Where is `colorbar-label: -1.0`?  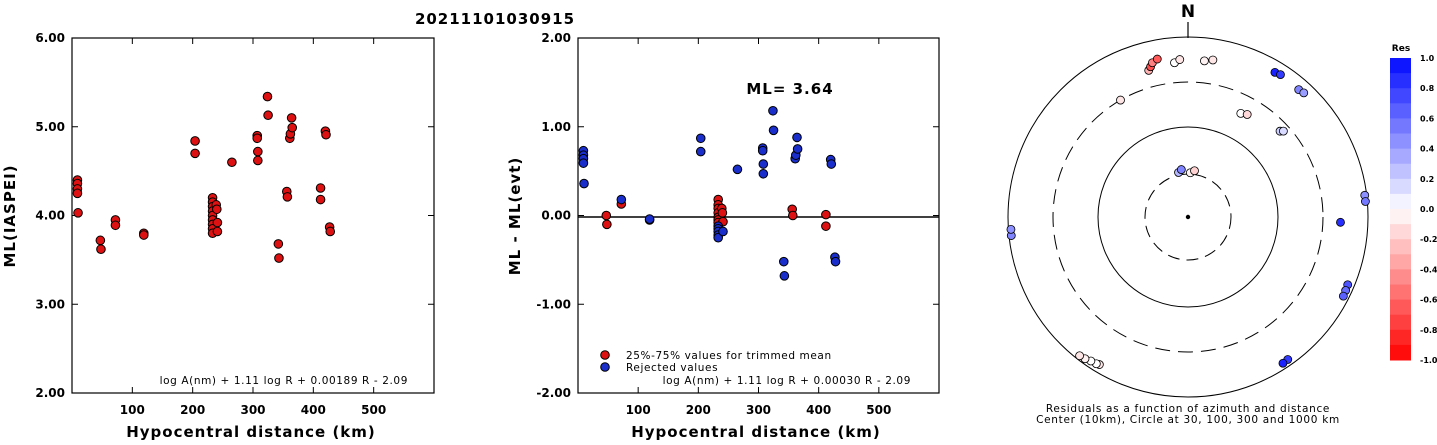 colorbar-label: -1.0 is located at coordinates (1428, 360).